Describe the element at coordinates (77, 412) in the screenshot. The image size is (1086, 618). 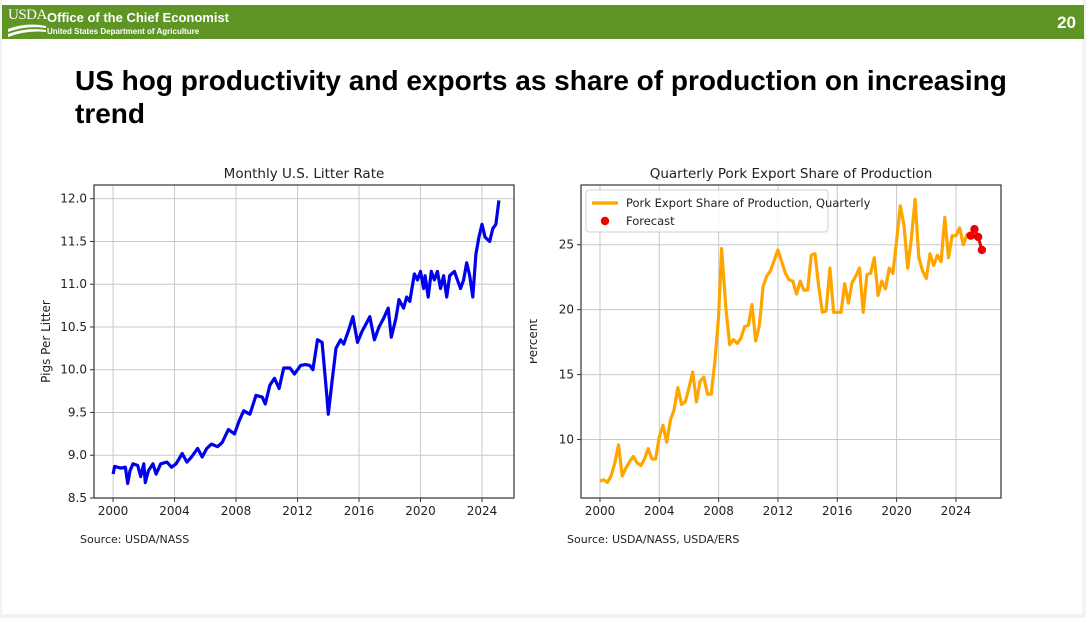
I see `y-tick-label: 9.5` at that location.